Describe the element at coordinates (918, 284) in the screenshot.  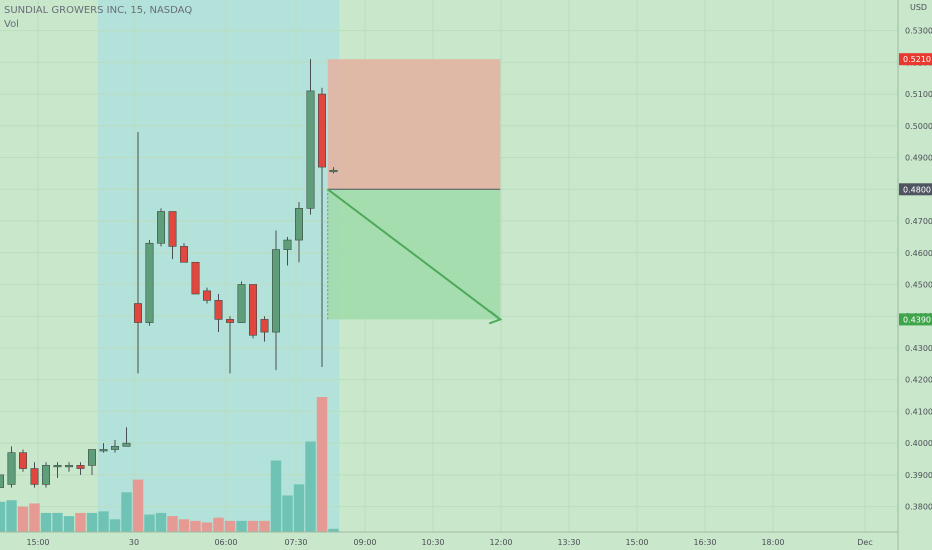
I see `price-tick-label: 0.4500` at that location.